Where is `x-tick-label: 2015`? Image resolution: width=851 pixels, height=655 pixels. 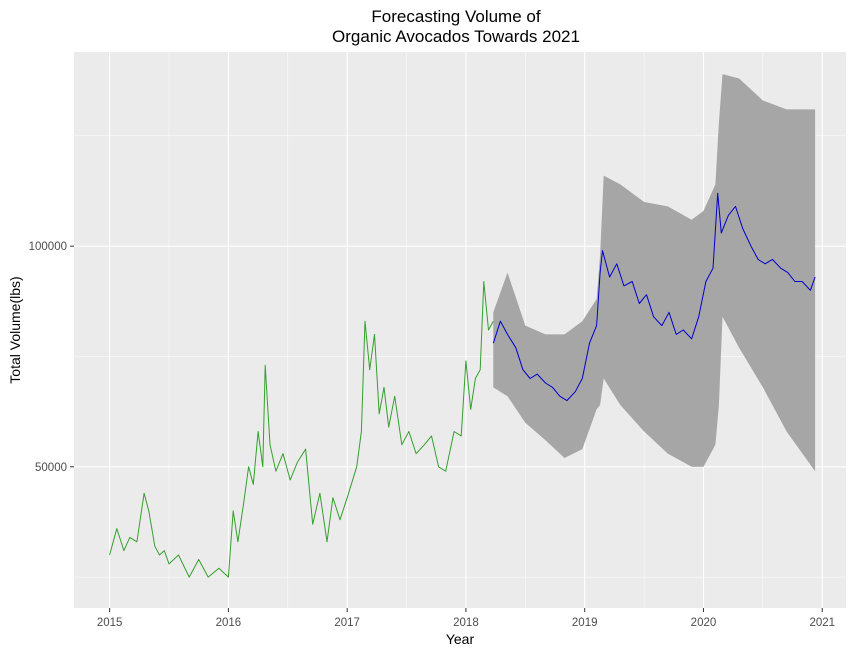 x-tick-label: 2015 is located at coordinates (110, 623).